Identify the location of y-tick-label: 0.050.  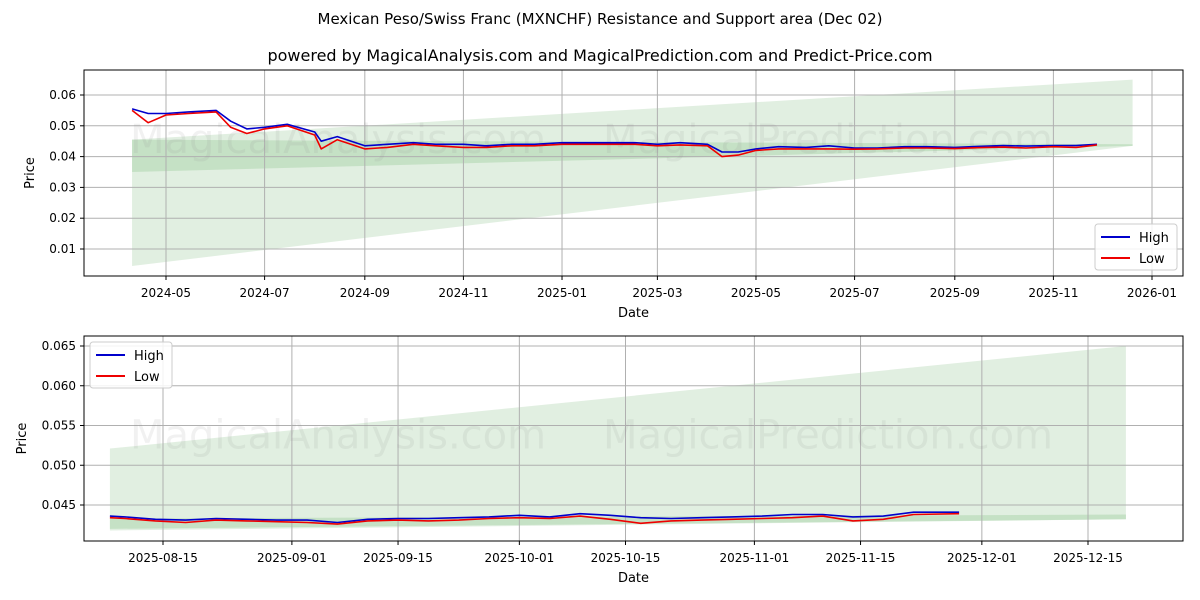
(59, 465).